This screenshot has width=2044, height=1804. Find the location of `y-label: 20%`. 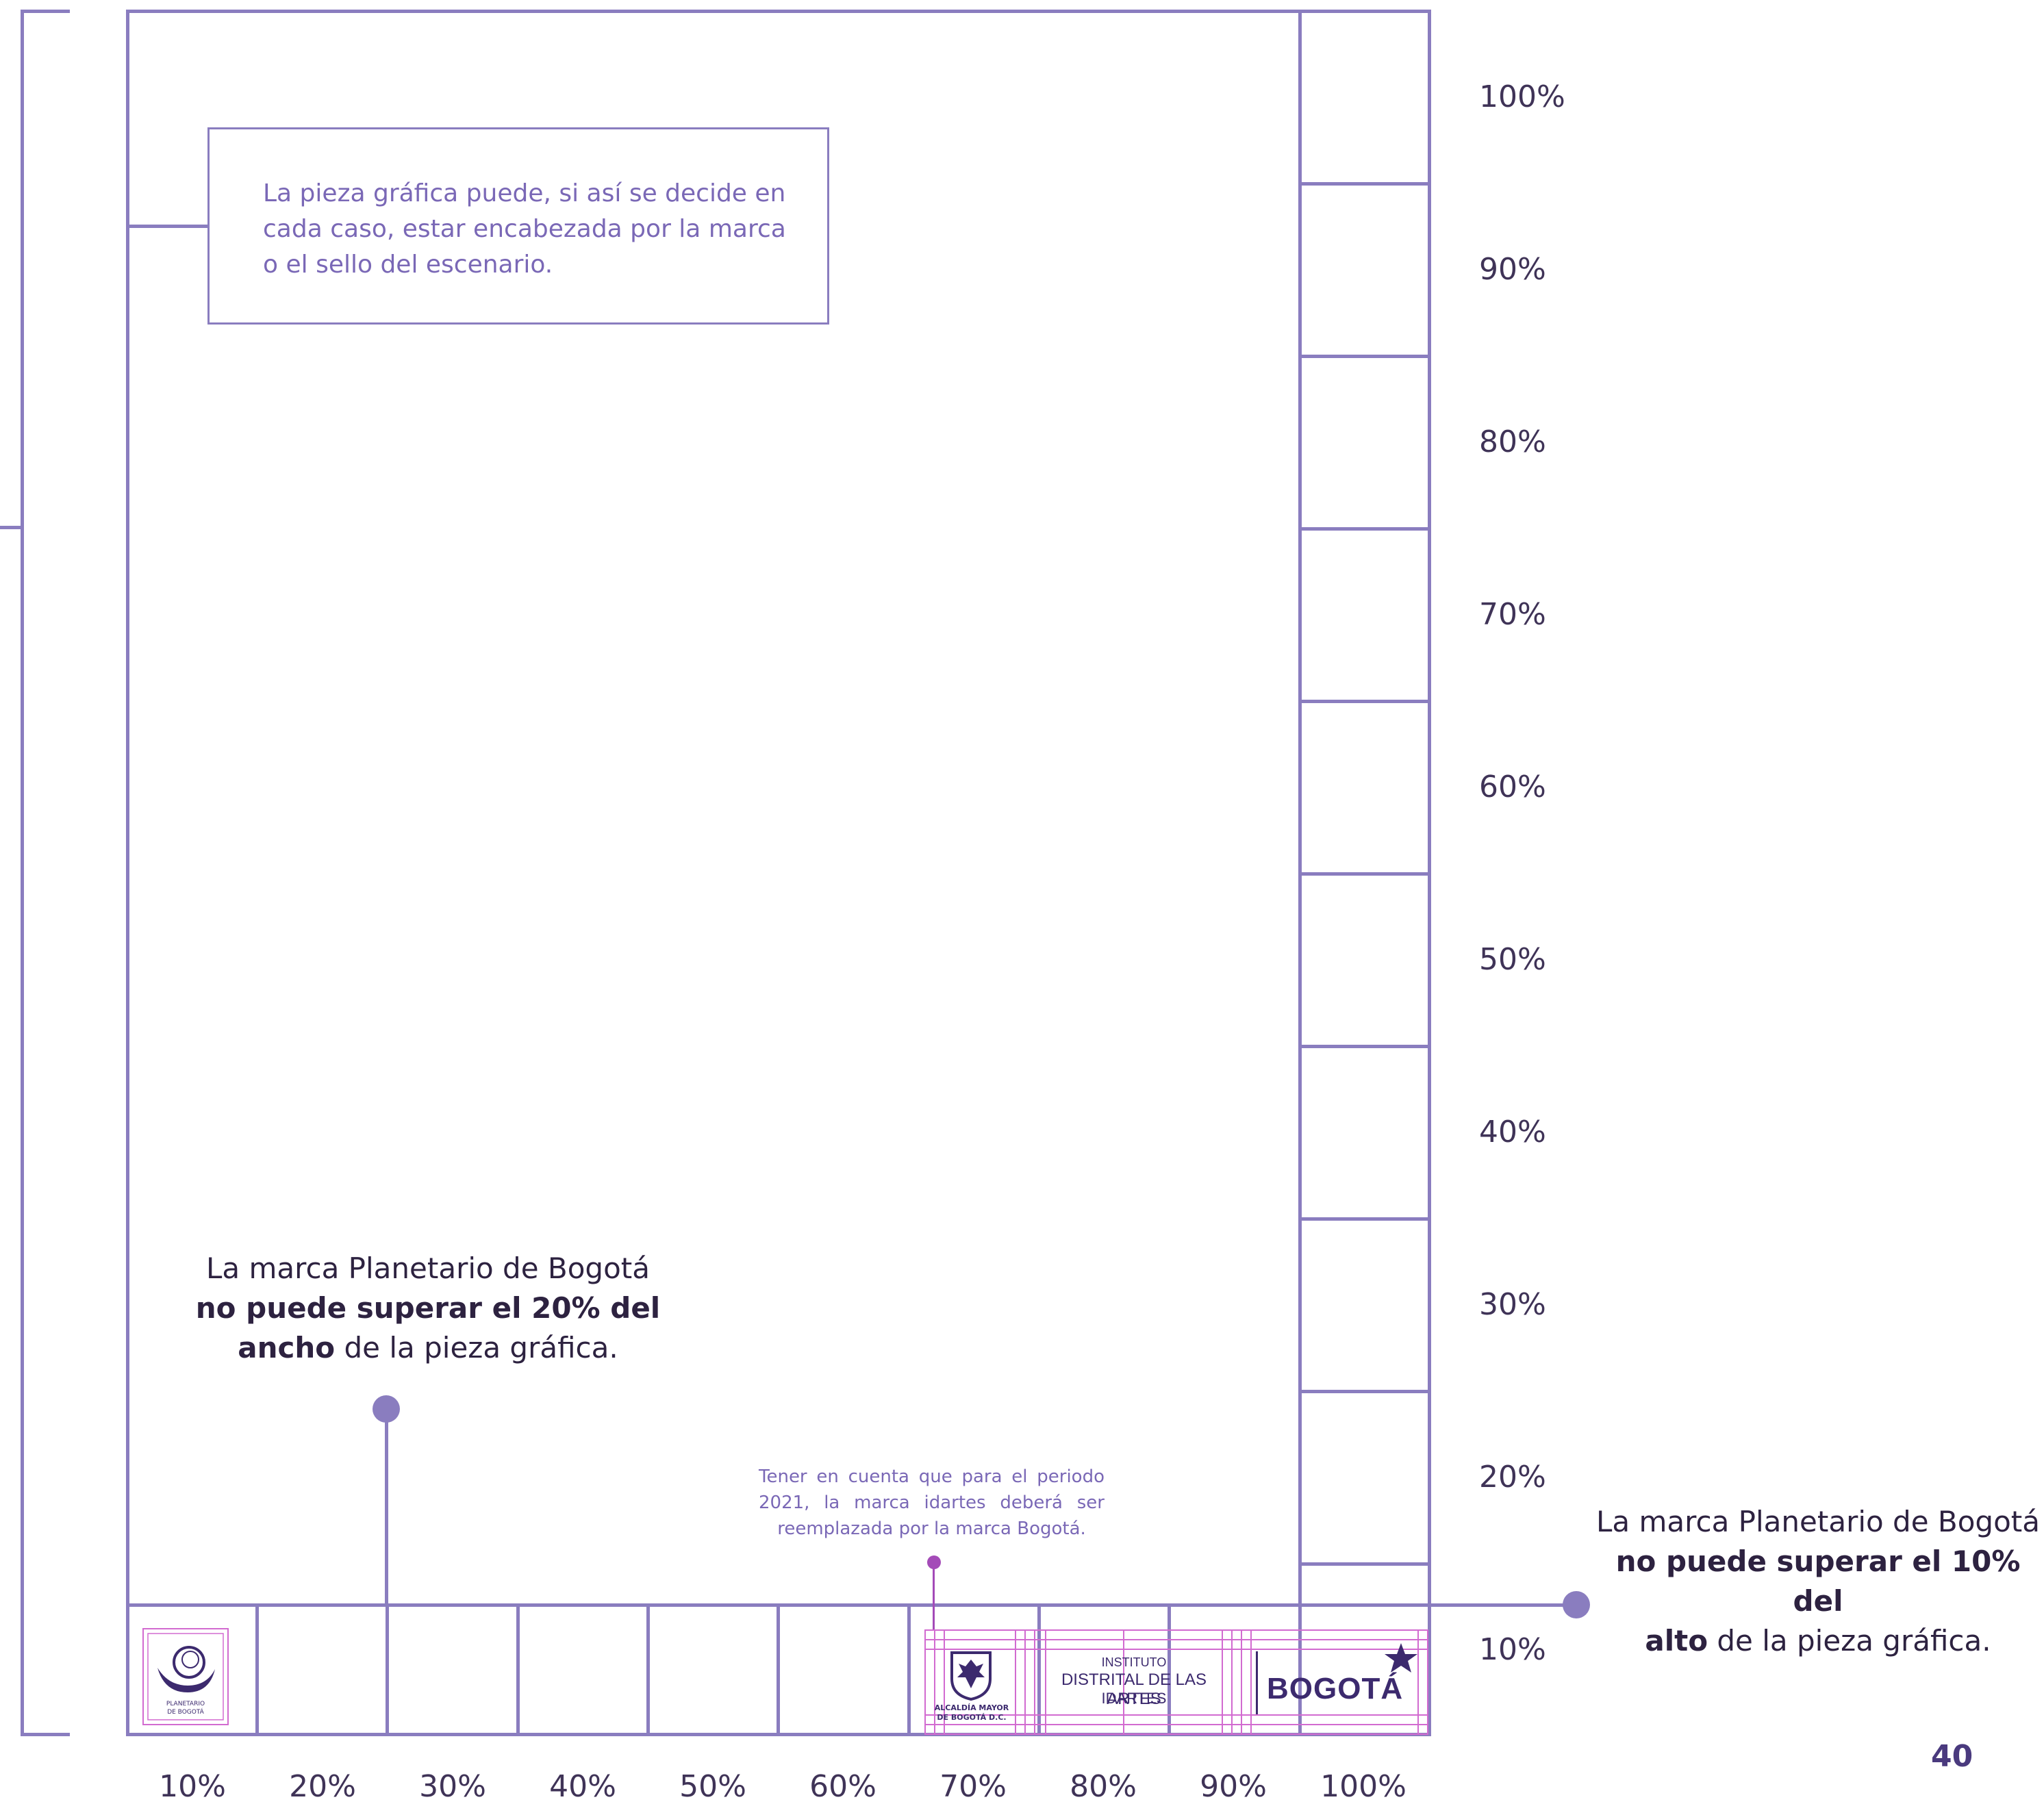

y-label: 20% is located at coordinates (1512, 1477).